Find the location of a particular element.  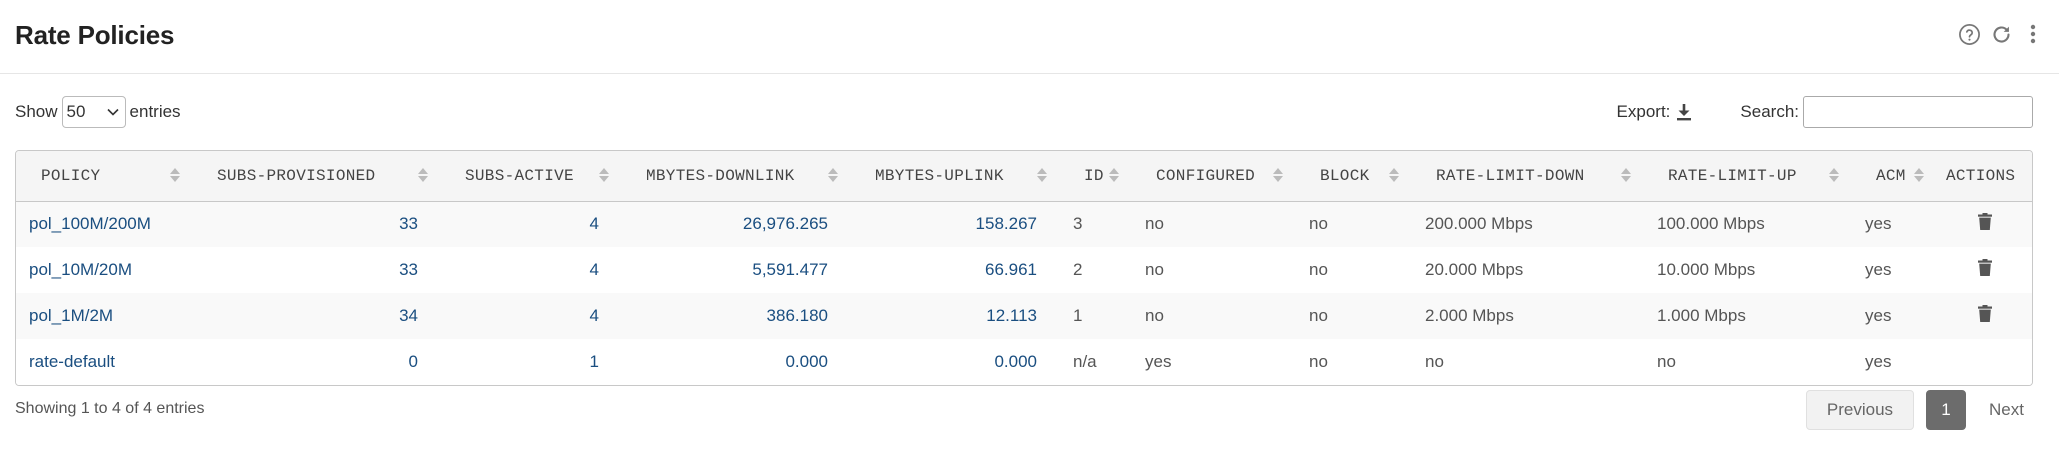

entries-select-value: 50 is located at coordinates (76, 111).